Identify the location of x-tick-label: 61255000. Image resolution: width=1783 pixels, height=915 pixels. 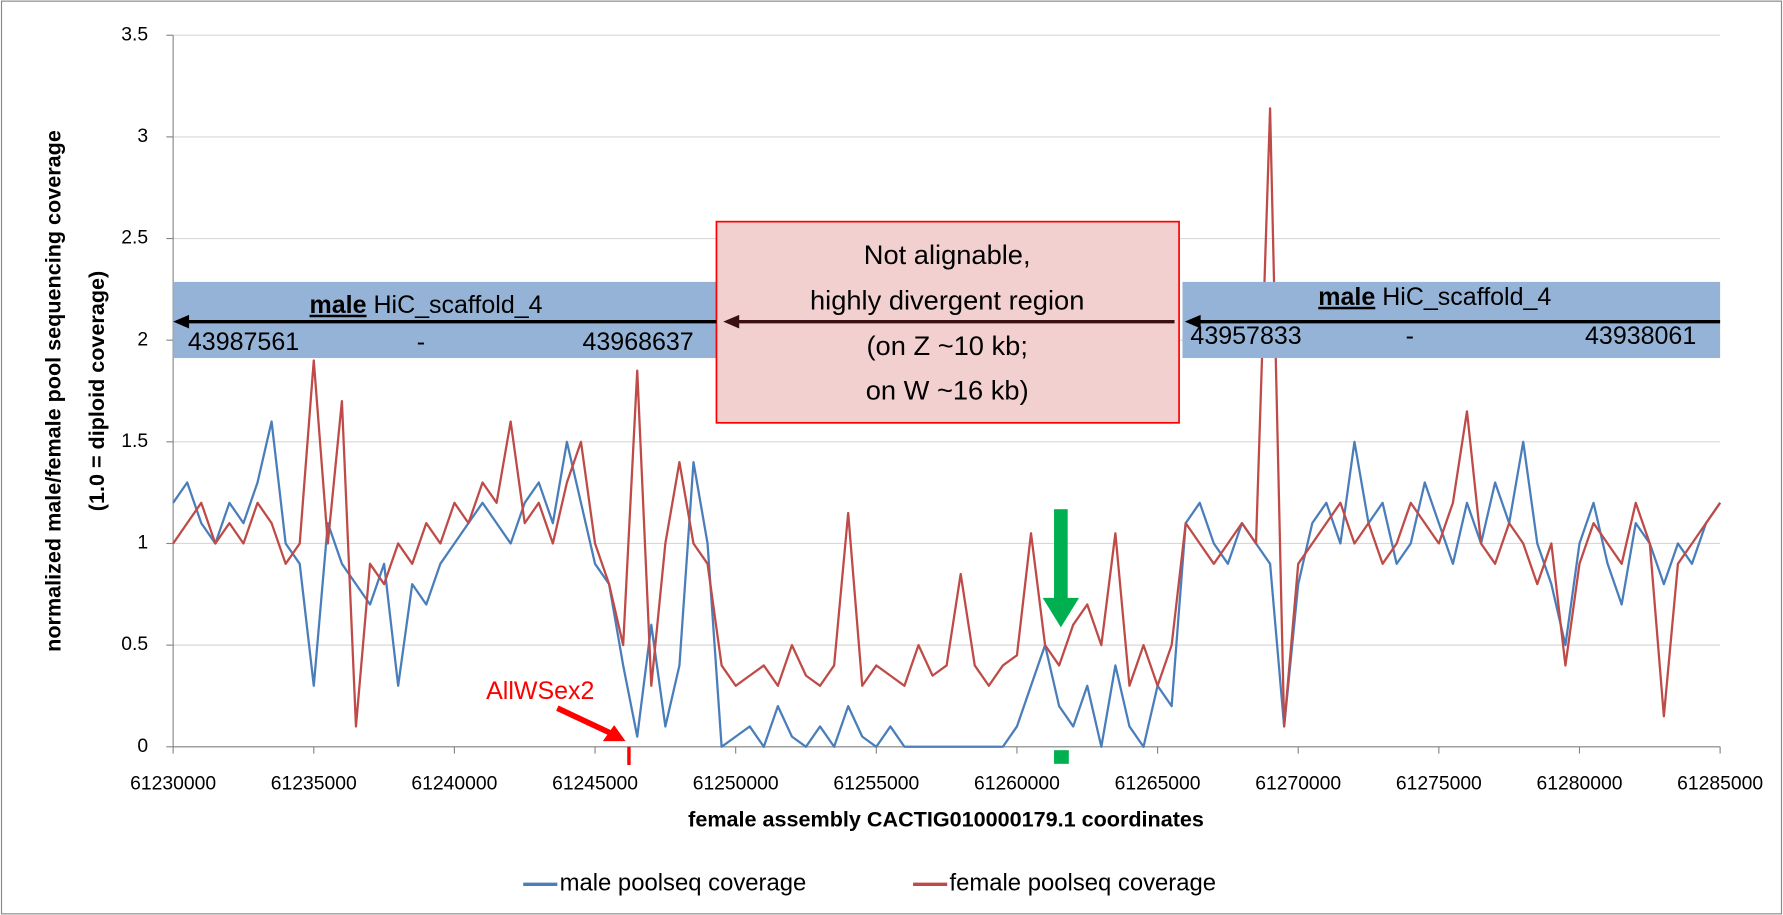
(876, 783).